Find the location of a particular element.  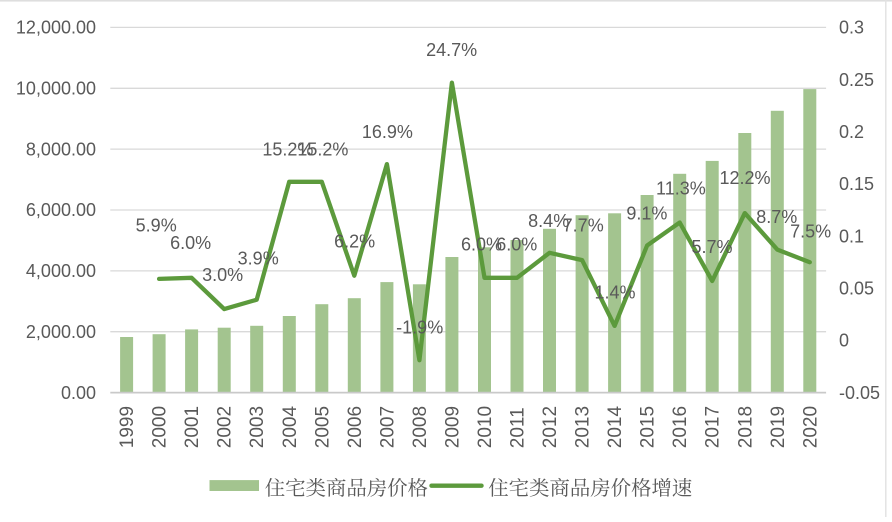

svg-text: 8,000.00 is located at coordinates (61, 149).